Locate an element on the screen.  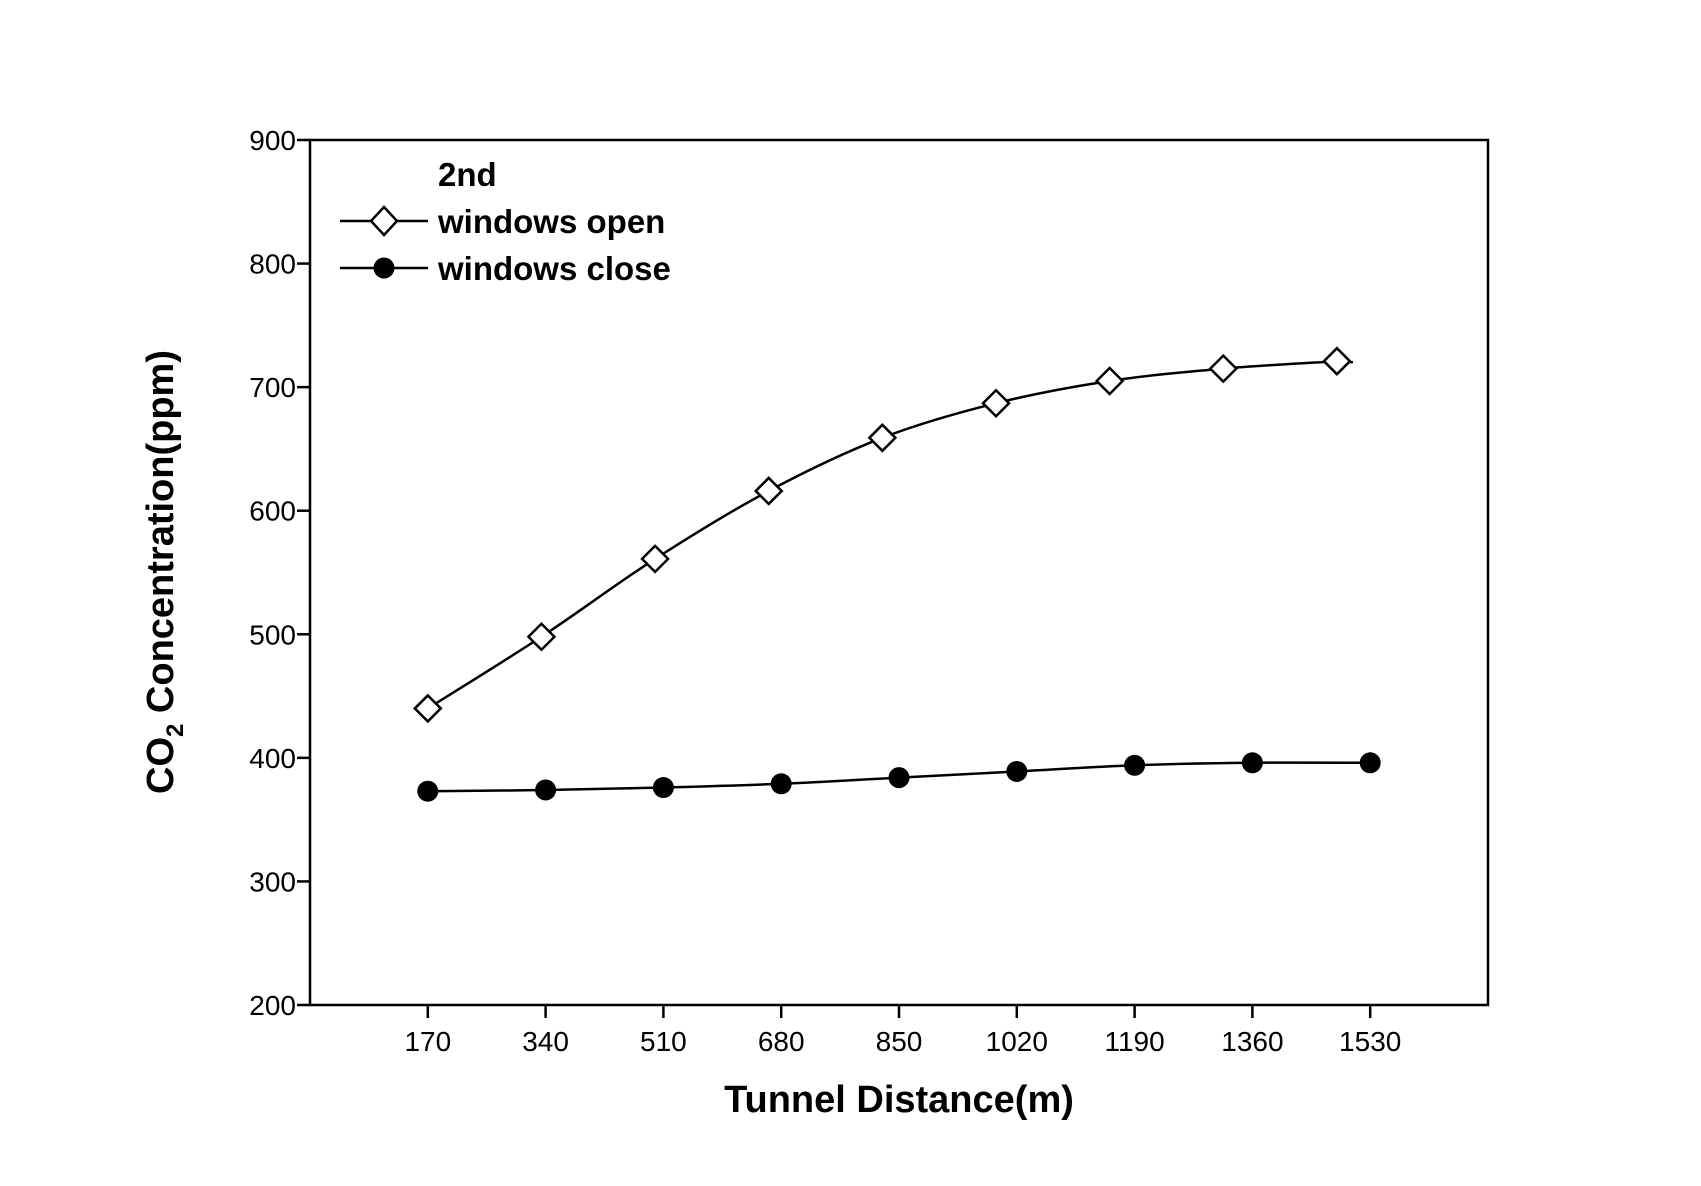
x-tick-label-1360: 1360 is located at coordinates (1252, 1041).